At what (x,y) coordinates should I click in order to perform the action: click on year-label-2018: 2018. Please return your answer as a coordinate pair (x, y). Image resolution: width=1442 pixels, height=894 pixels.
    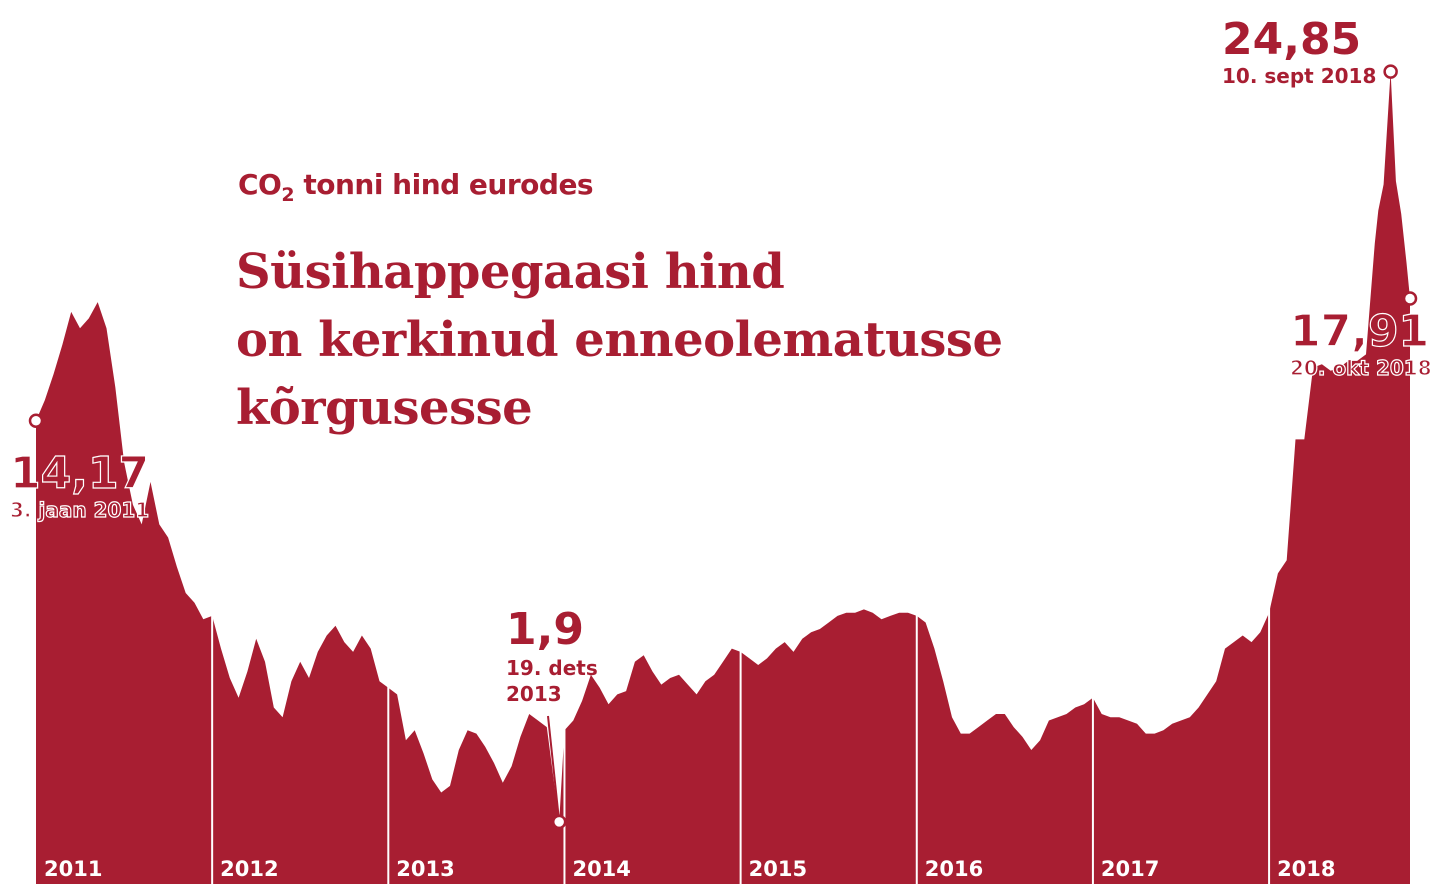
    Looking at the image, I should click on (1306, 869).